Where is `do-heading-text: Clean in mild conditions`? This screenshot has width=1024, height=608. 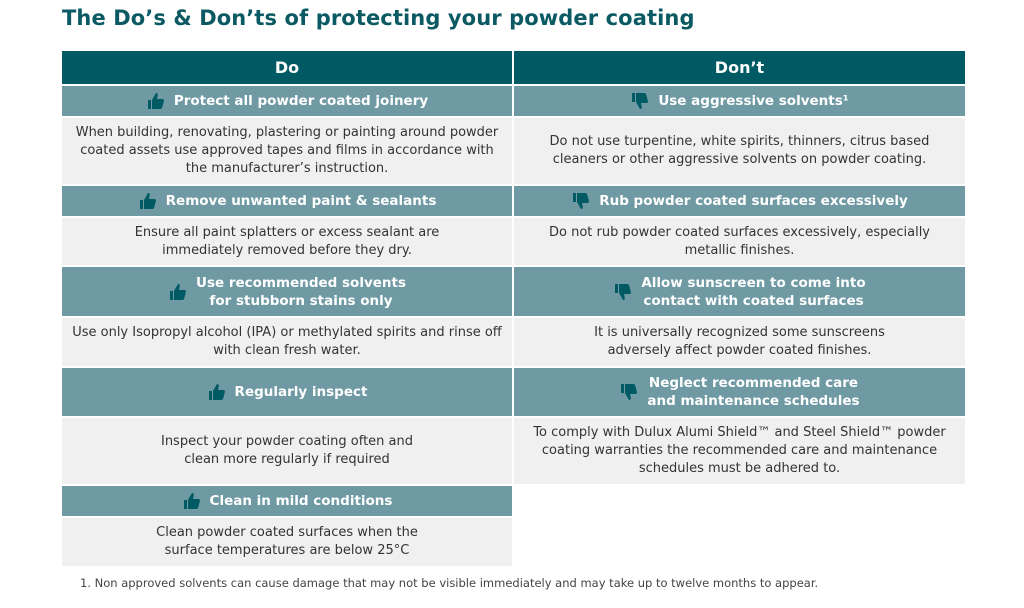
do-heading-text: Clean in mild conditions is located at coordinates (301, 501).